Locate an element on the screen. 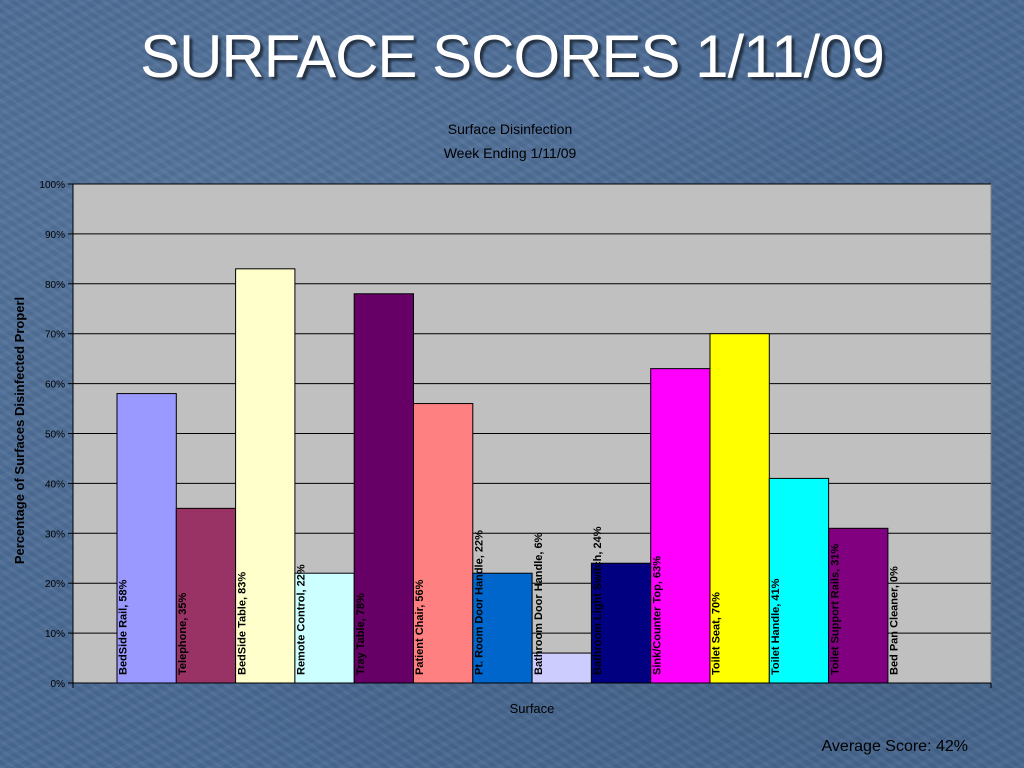 The height and width of the screenshot is (768, 1024). y-tick-label: 100% is located at coordinates (52, 185).